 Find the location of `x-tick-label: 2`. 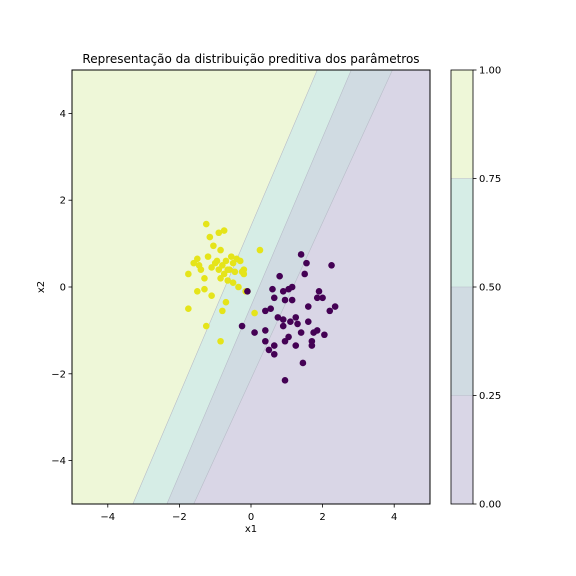

x-tick-label: 2 is located at coordinates (322, 517).